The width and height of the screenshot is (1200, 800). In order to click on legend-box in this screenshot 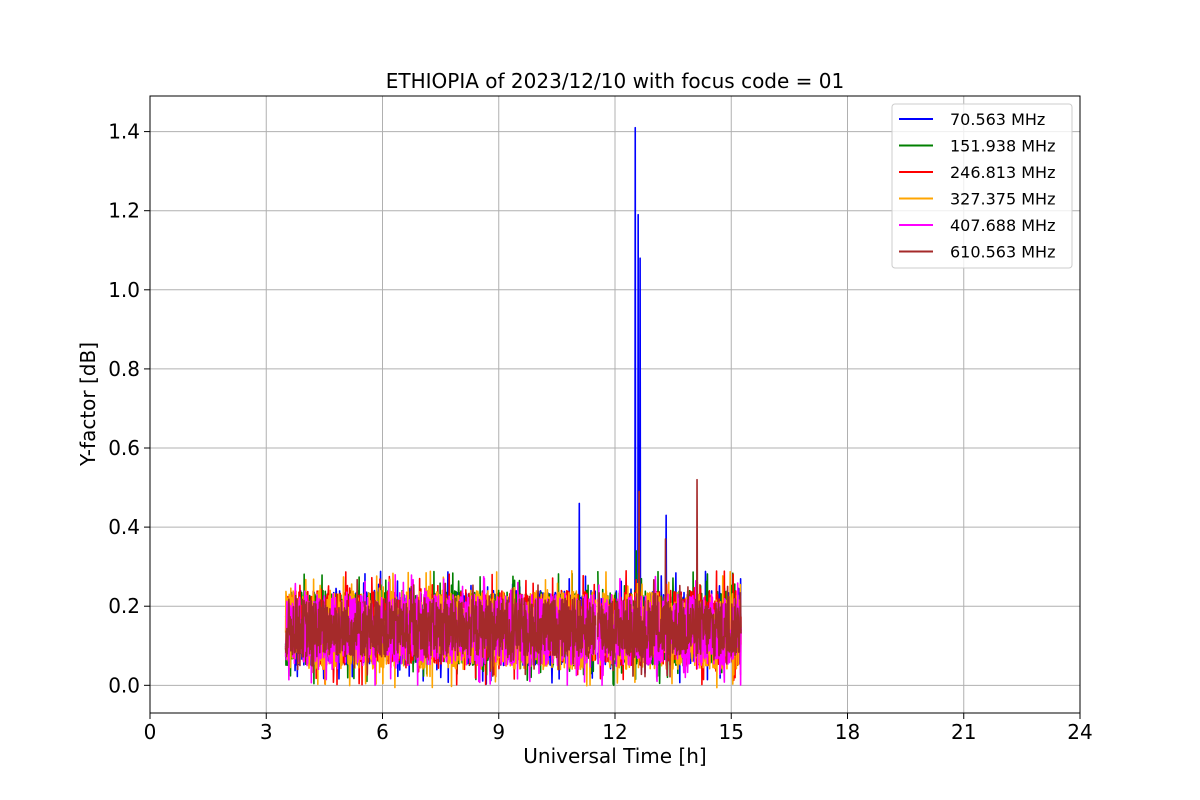, I will do `click(982, 186)`.